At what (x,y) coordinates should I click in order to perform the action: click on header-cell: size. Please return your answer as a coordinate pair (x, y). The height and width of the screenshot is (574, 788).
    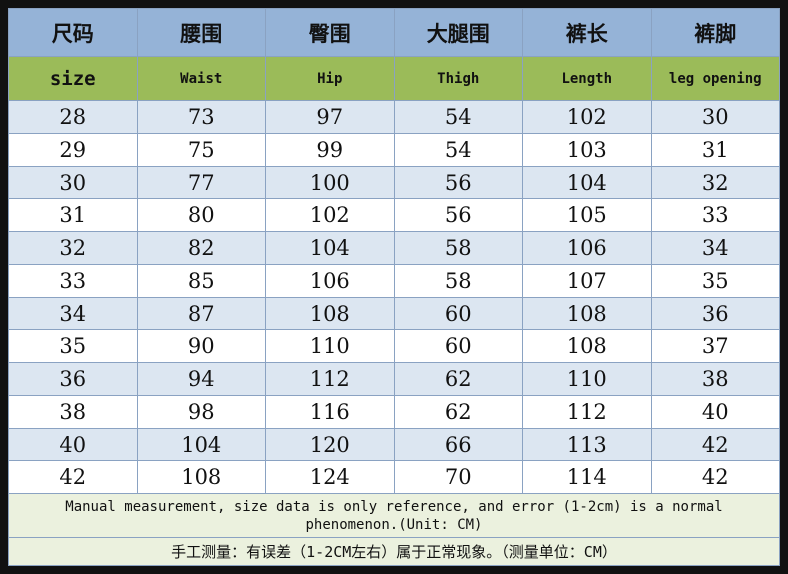
    Looking at the image, I should click on (73, 79).